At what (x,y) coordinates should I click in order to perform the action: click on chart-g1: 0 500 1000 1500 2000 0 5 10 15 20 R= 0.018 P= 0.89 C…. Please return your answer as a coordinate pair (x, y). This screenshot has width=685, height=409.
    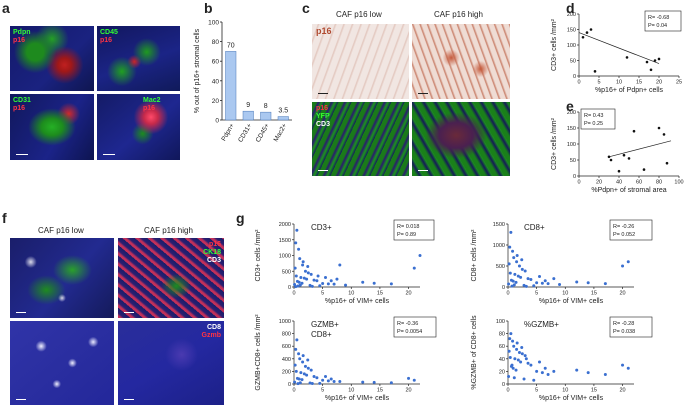
    Looking at the image, I should click on (345, 262).